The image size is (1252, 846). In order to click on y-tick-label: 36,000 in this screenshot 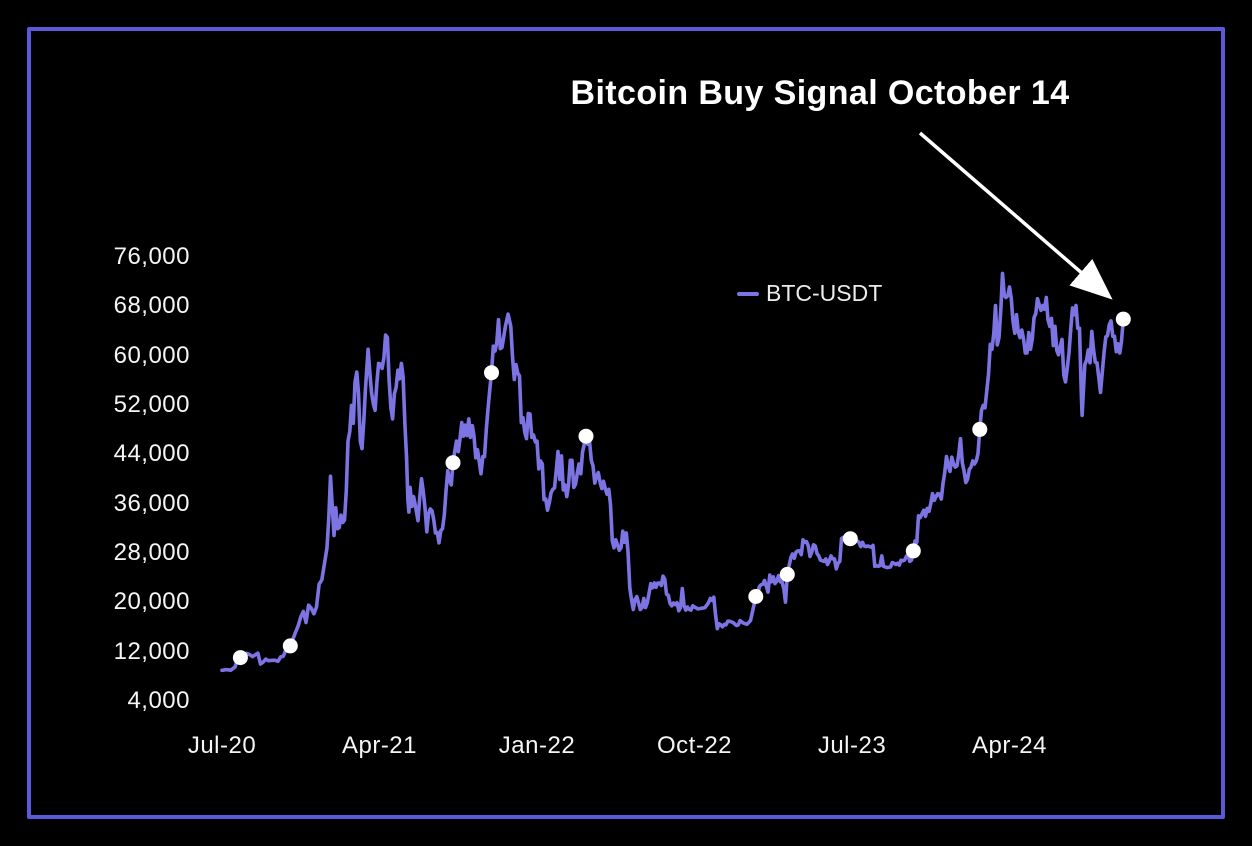, I will do `click(151, 503)`.